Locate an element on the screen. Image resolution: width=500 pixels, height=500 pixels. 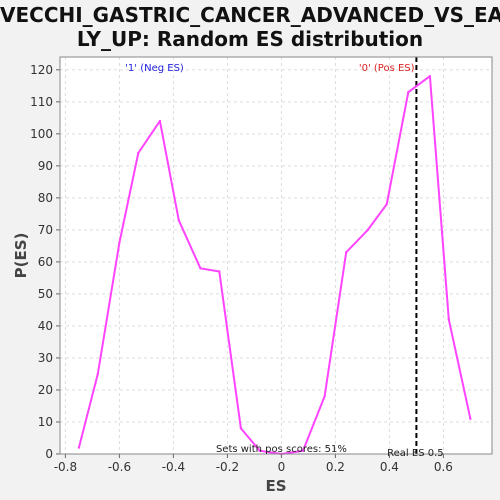
y-tick-label: 120 is located at coordinates (41, 70).